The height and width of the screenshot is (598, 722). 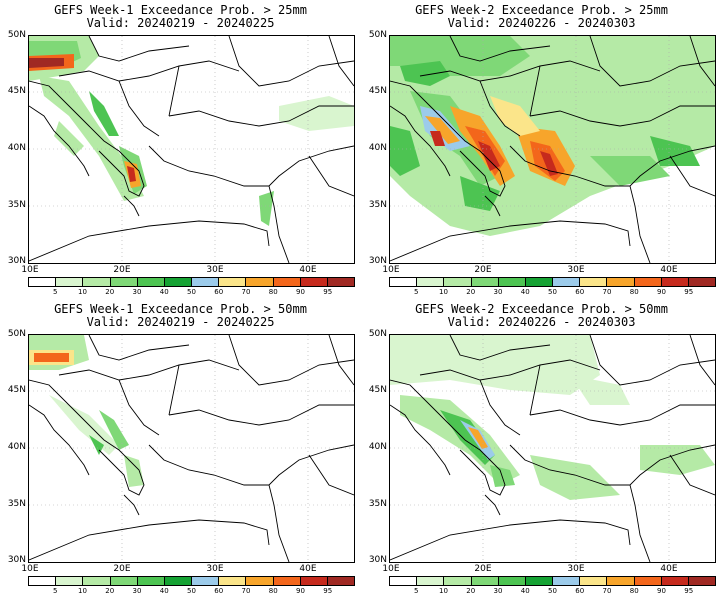 I want to click on panel-valid-dates: Valid: 20240219 - 20240225, so click(x=180, y=322).